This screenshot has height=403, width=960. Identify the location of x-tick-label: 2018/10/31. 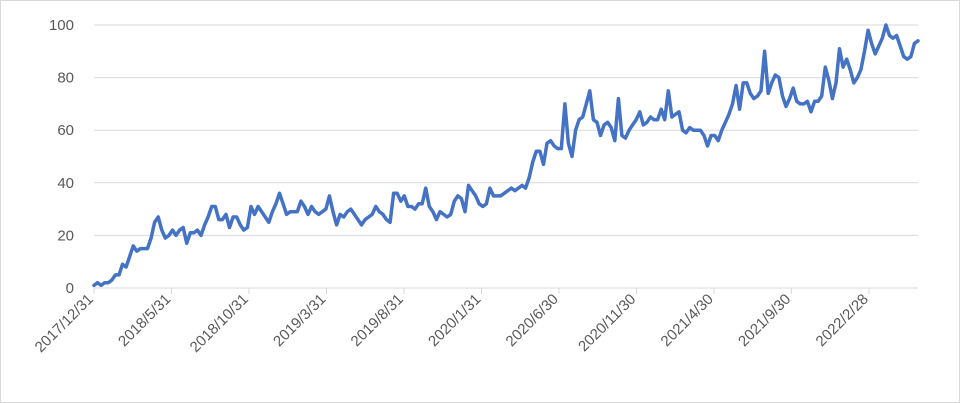
(219, 323).